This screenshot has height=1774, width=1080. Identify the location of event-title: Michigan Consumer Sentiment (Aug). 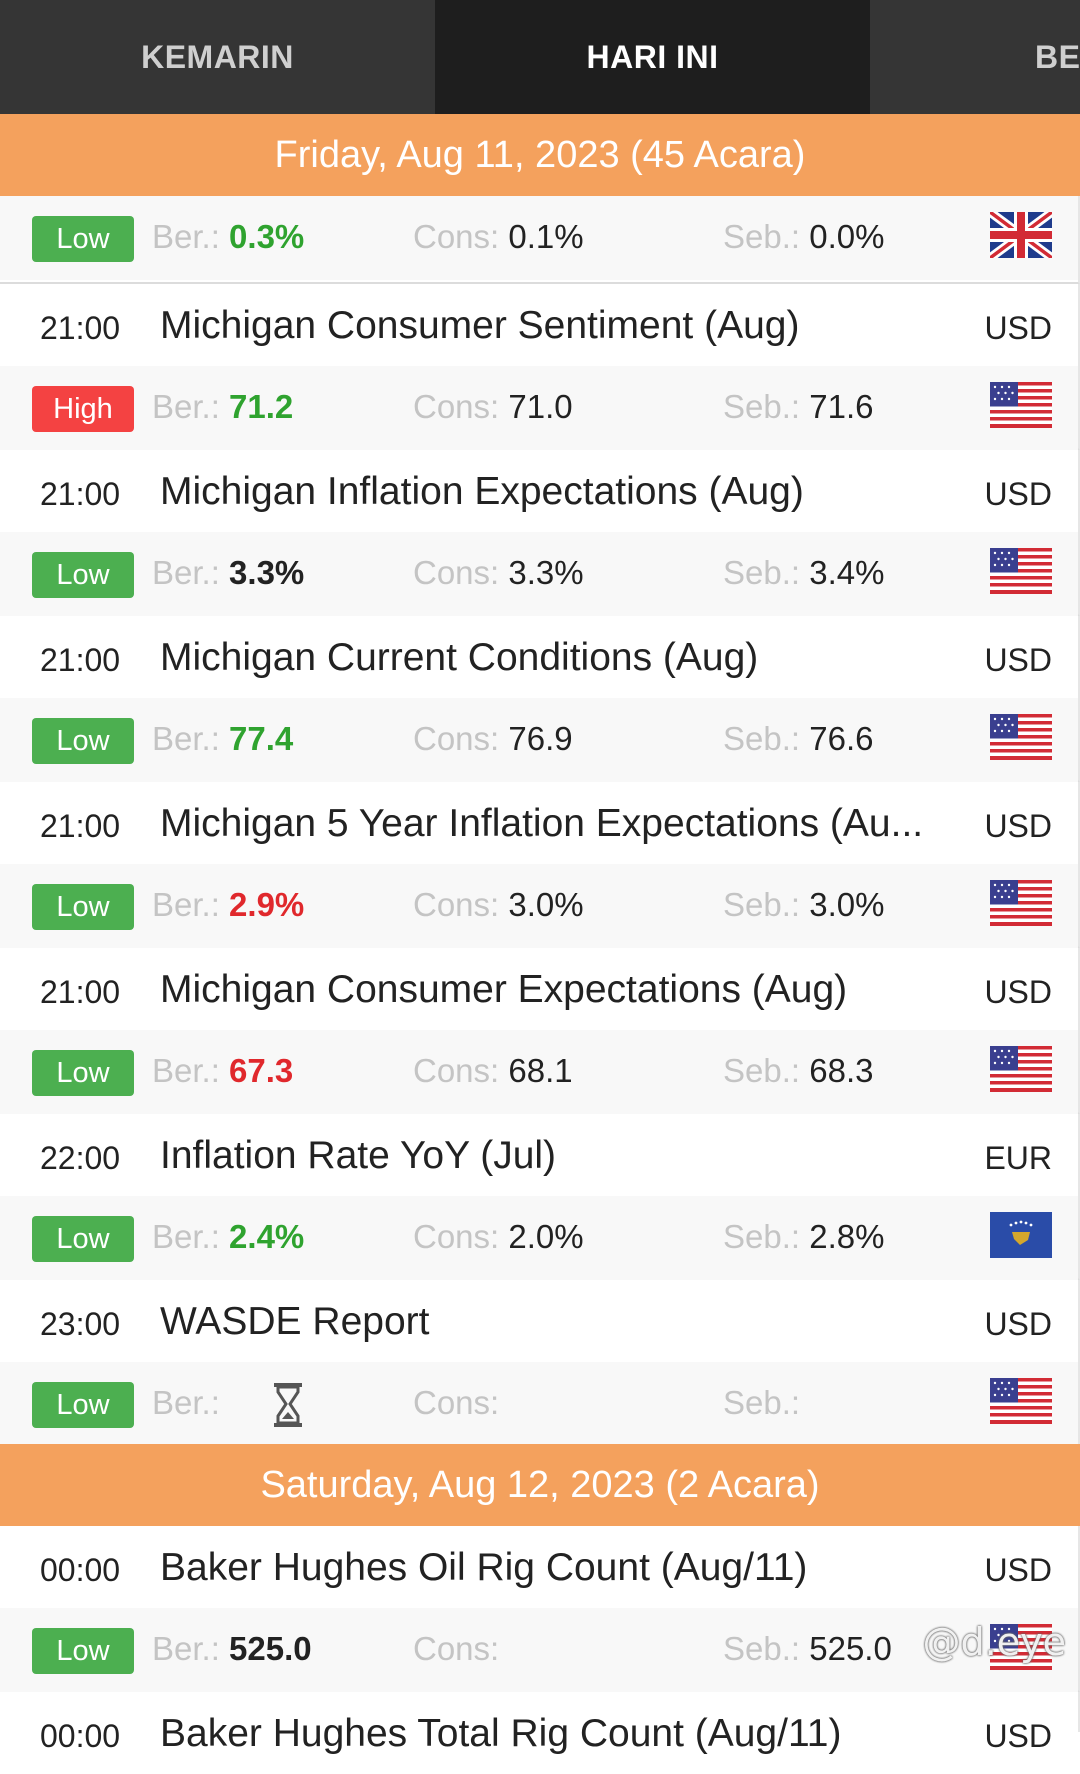
(480, 325).